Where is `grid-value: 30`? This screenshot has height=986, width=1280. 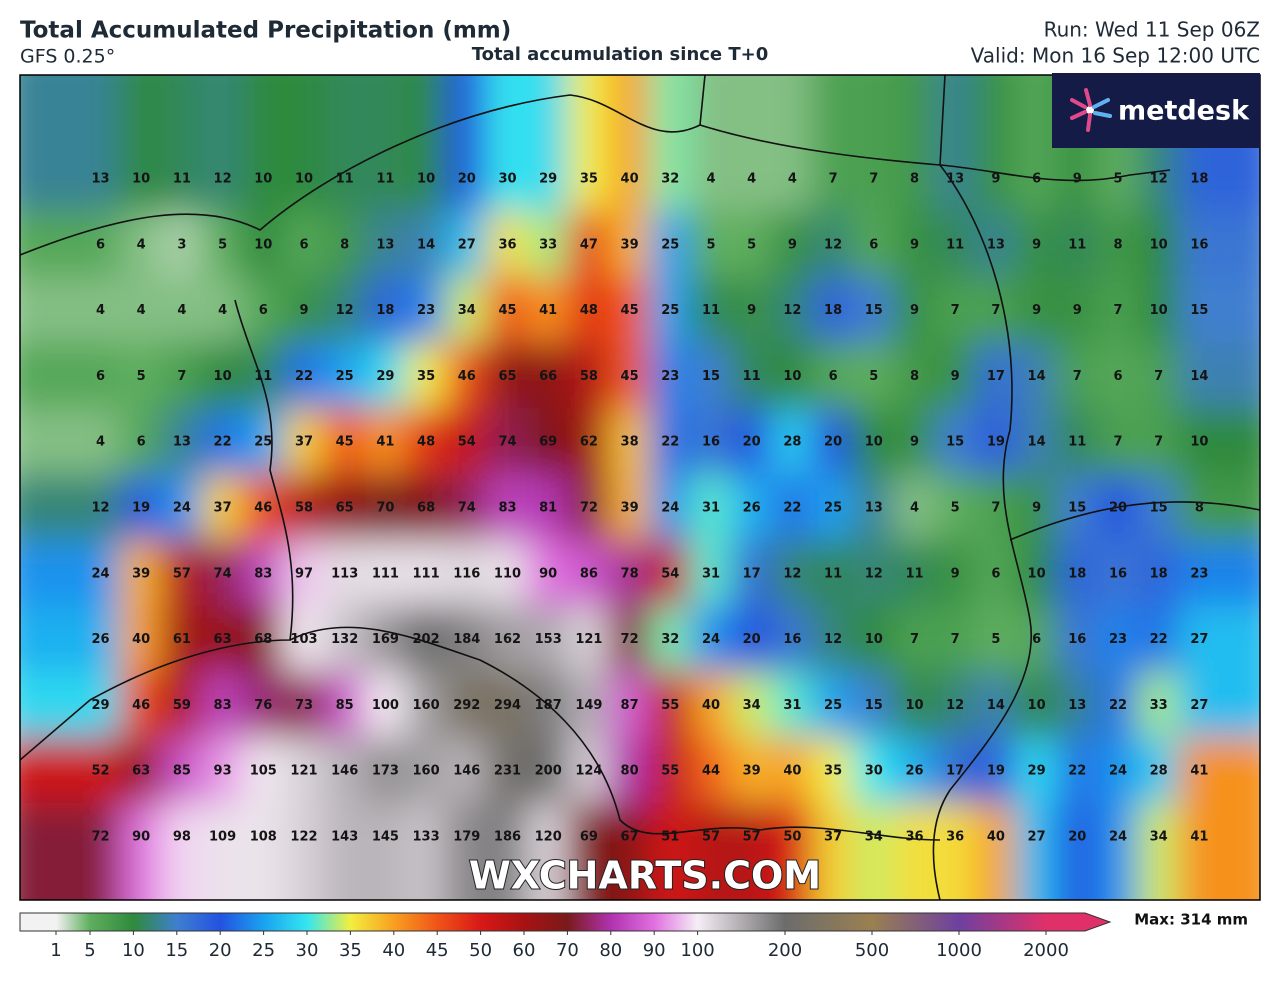 grid-value: 30 is located at coordinates (874, 771).